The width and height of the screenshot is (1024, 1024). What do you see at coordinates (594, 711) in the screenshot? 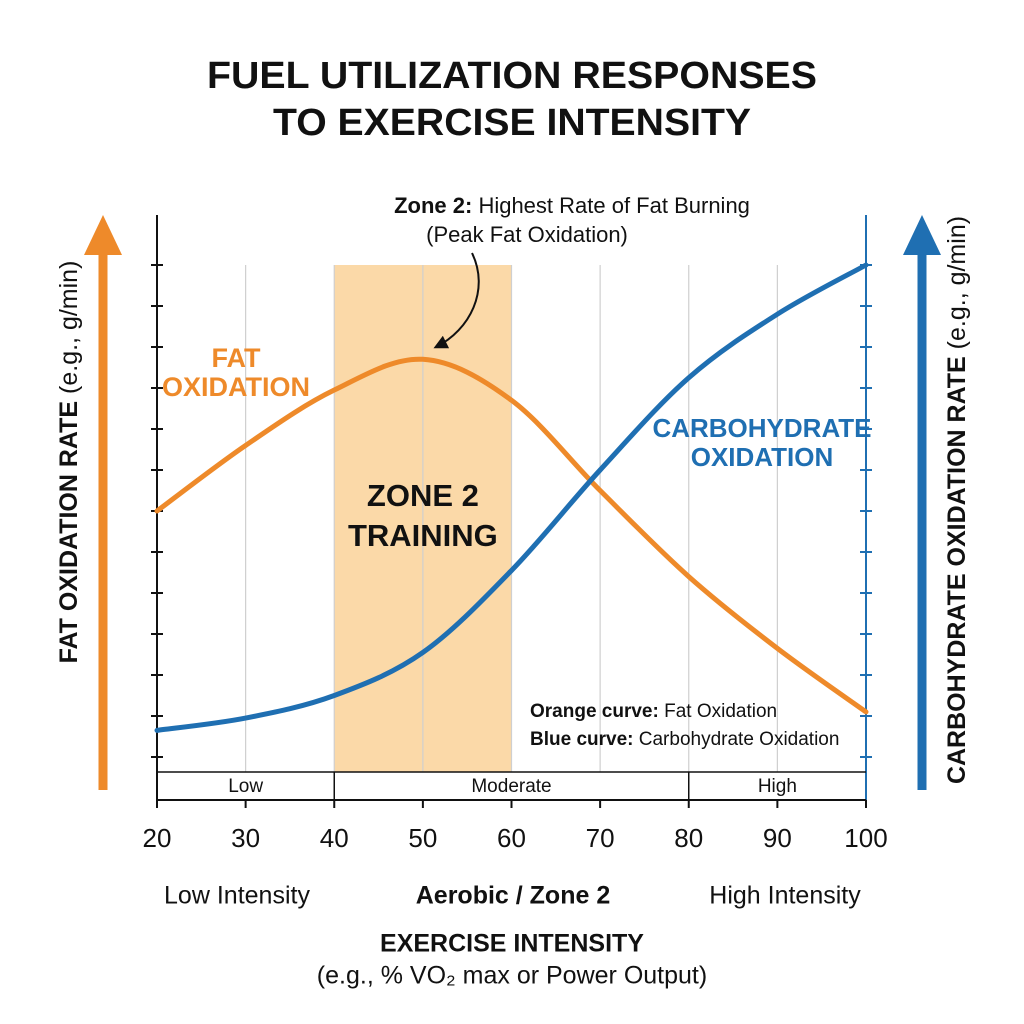
I see `note-bold: Orange curve:` at bounding box center [594, 711].